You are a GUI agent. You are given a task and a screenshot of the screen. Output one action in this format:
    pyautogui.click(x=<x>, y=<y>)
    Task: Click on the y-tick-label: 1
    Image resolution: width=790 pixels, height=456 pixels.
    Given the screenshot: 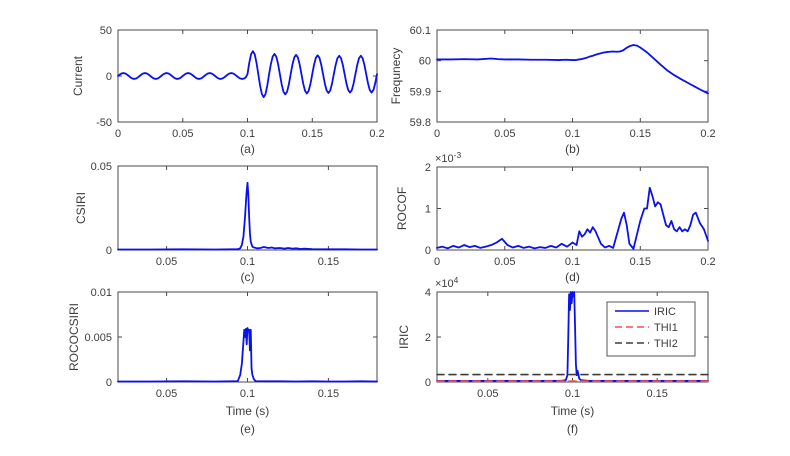 What is the action you would take?
    pyautogui.click(x=428, y=210)
    